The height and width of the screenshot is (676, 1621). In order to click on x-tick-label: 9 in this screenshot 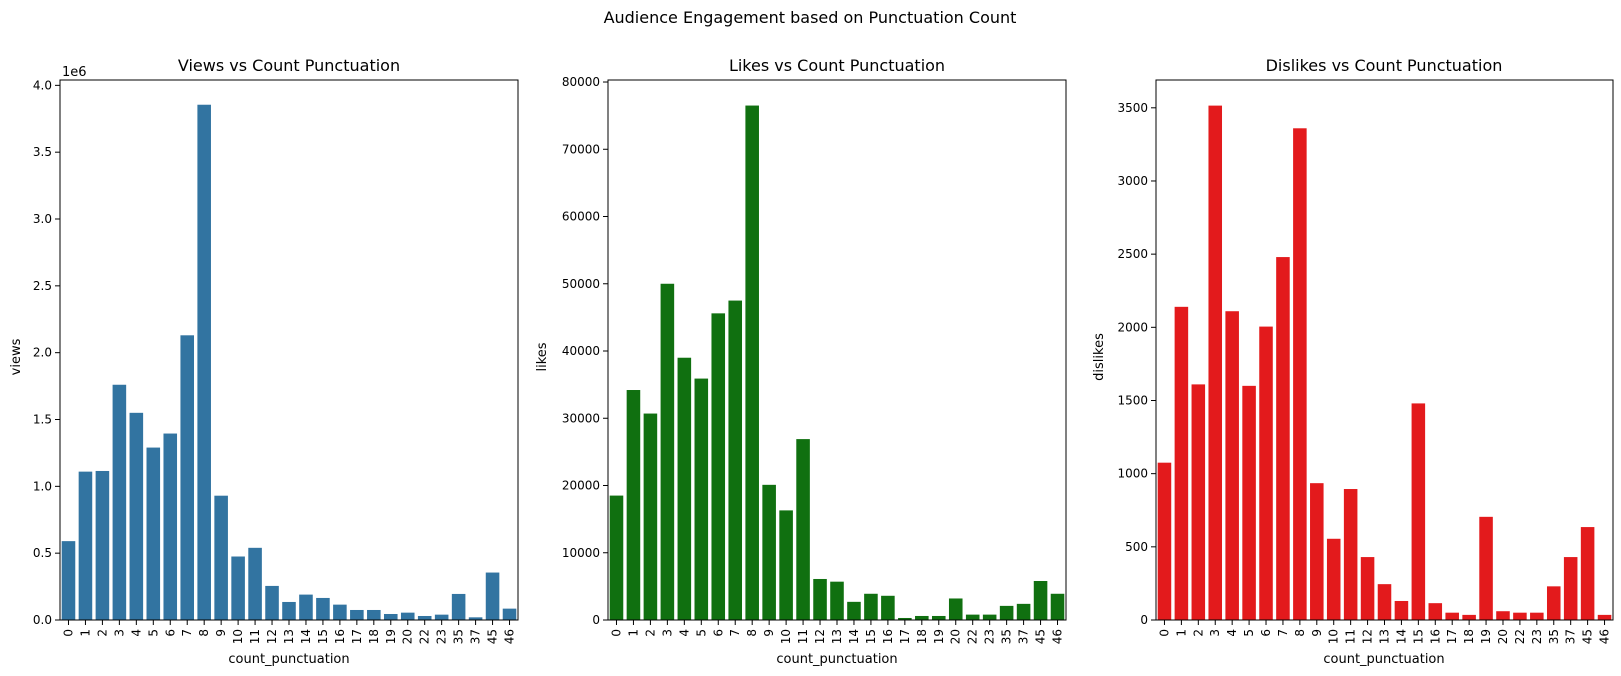, I will do `click(1317, 633)`.